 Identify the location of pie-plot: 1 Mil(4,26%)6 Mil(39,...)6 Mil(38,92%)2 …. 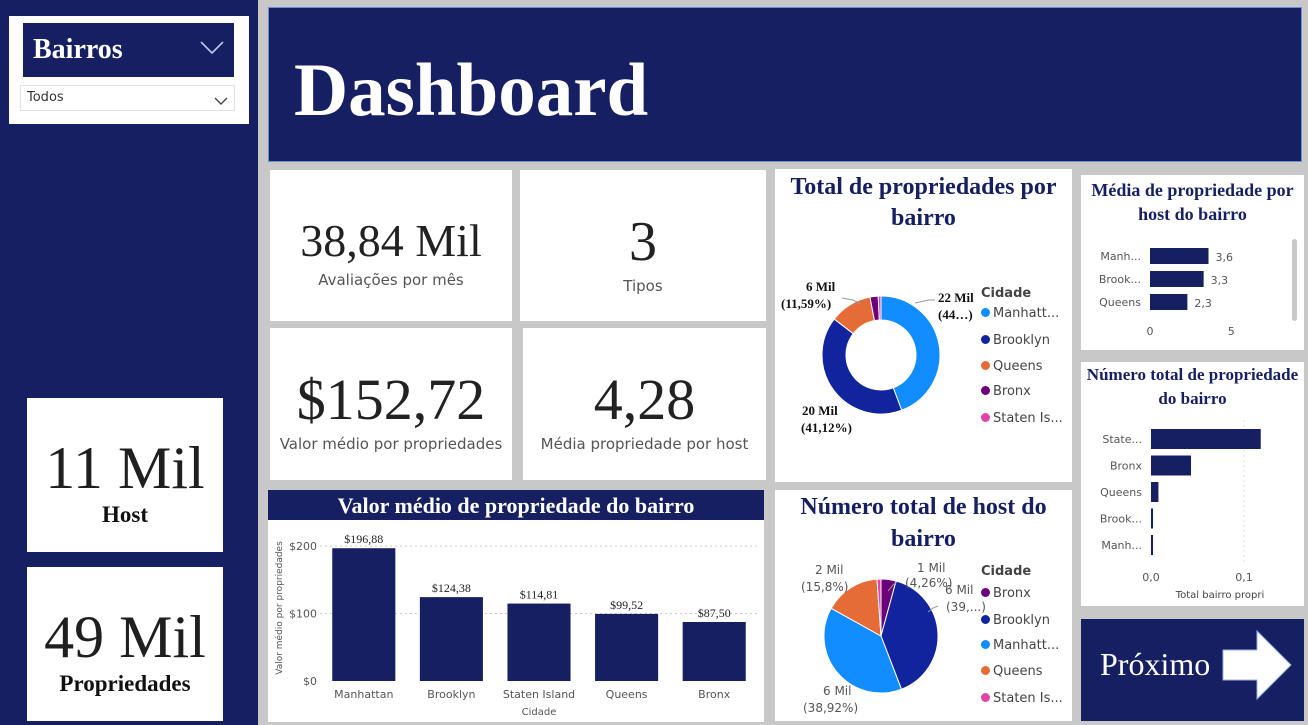
(893, 638).